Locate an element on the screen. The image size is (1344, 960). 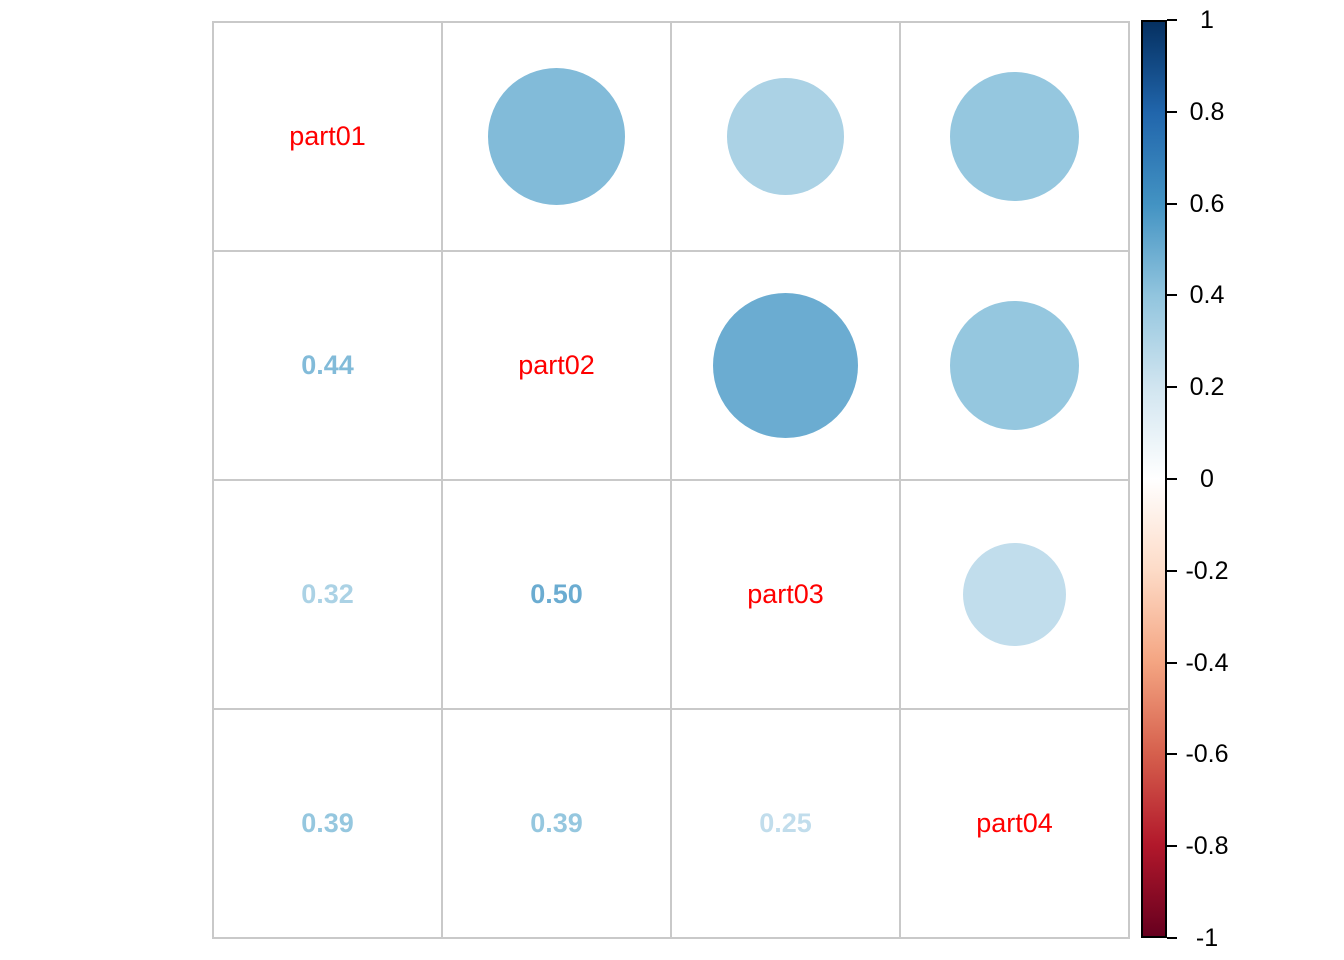
matrix-cell: part01 is located at coordinates (327, 136).